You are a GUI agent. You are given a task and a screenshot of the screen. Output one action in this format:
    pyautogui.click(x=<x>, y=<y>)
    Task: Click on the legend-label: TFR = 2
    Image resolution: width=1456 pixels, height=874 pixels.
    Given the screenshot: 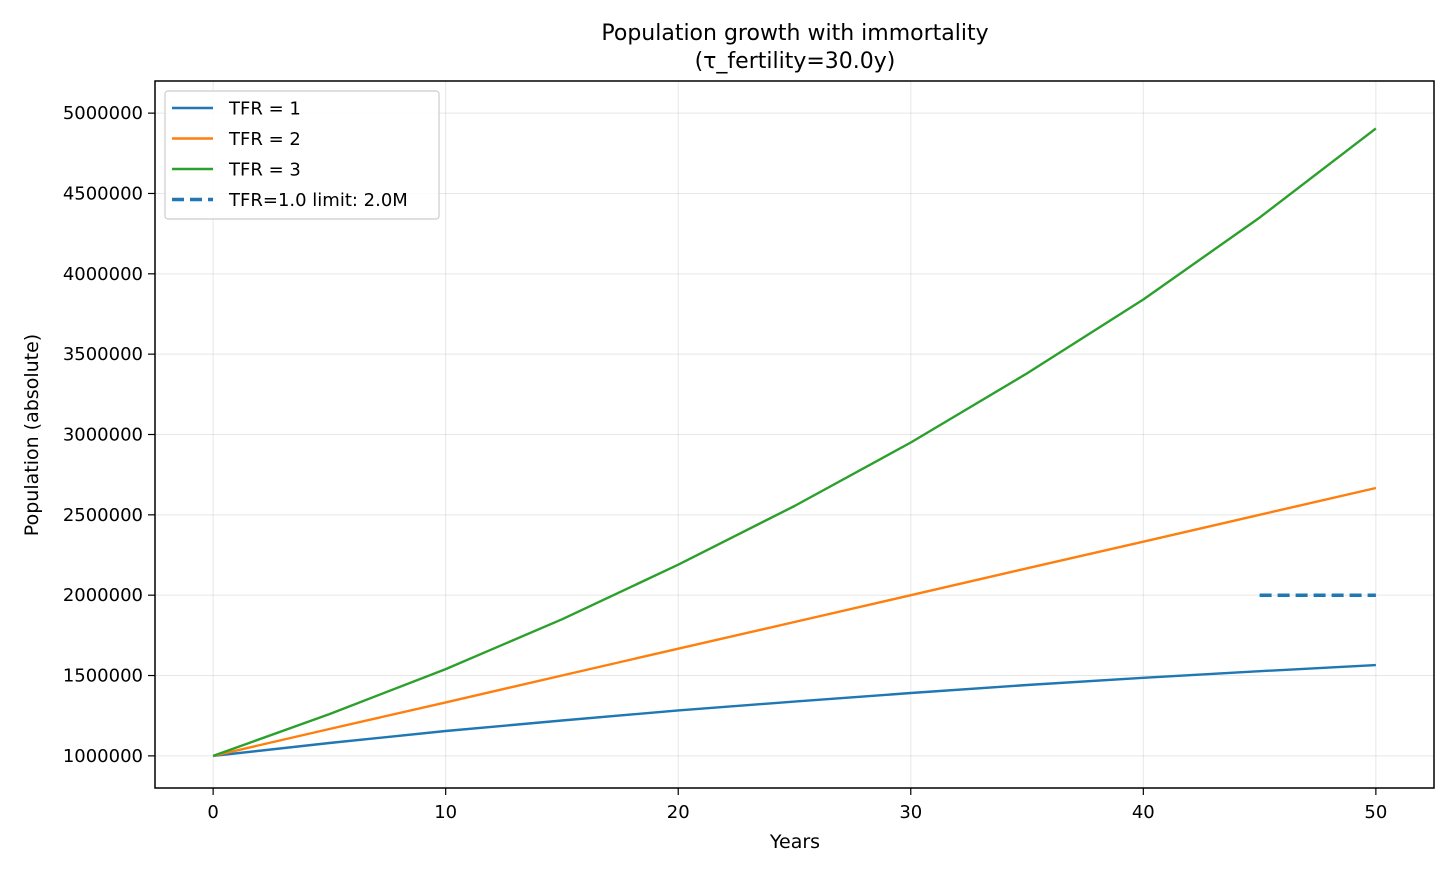 What is the action you would take?
    pyautogui.click(x=264, y=139)
    